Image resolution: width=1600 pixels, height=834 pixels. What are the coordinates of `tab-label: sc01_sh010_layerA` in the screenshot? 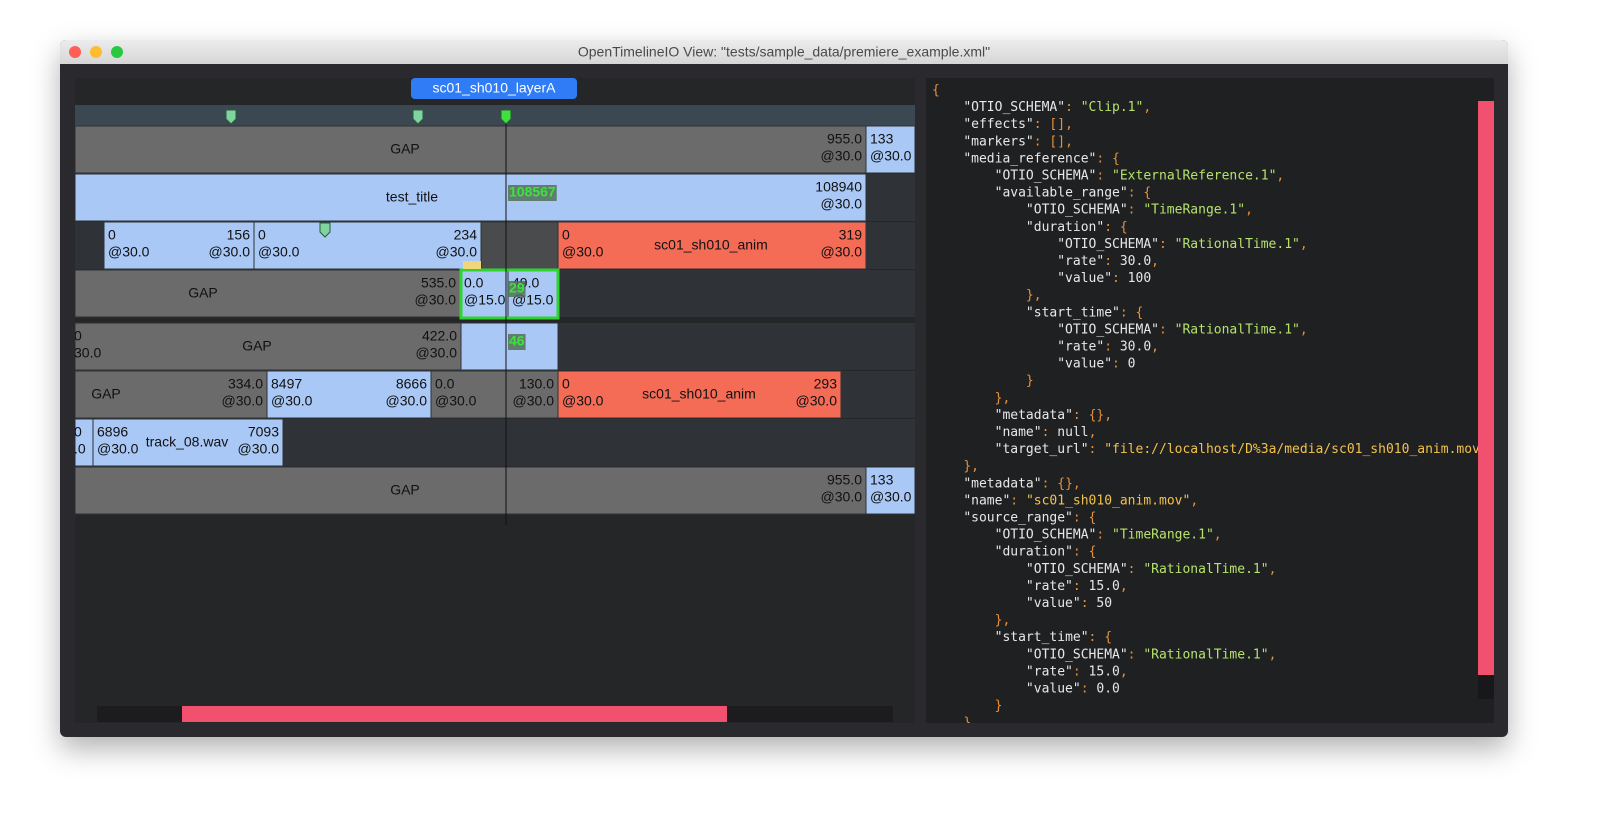 It's located at (495, 88).